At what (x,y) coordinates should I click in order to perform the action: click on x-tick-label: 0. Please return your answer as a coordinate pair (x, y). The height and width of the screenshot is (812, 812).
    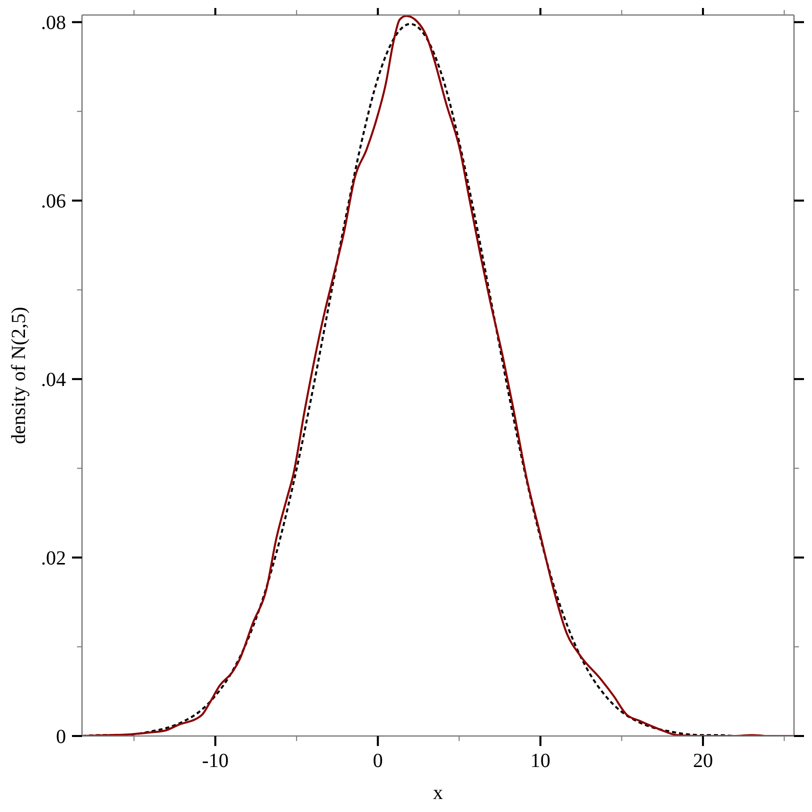
    Looking at the image, I should click on (377, 761).